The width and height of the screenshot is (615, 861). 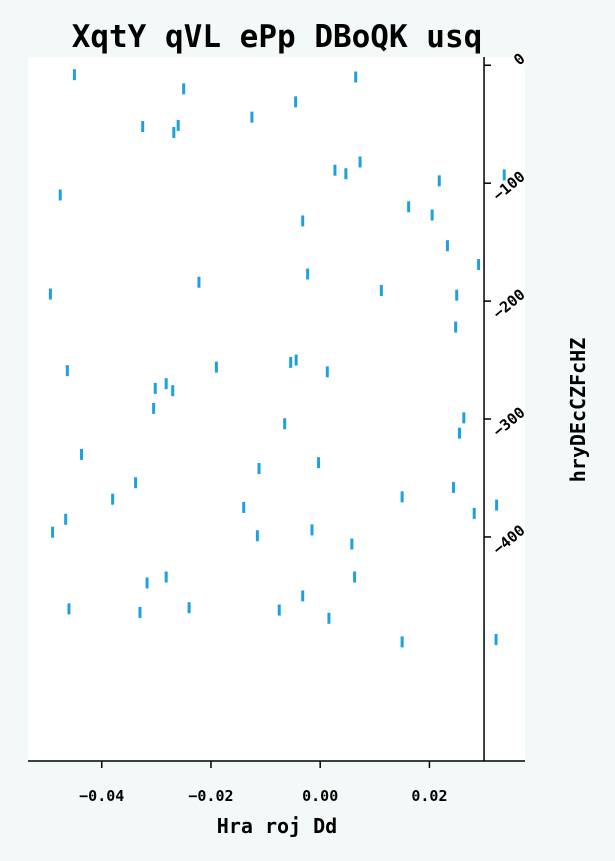 I want to click on x-axis-ticks: −0.04 −0.02 0.00 0.02, so click(x=263, y=783).